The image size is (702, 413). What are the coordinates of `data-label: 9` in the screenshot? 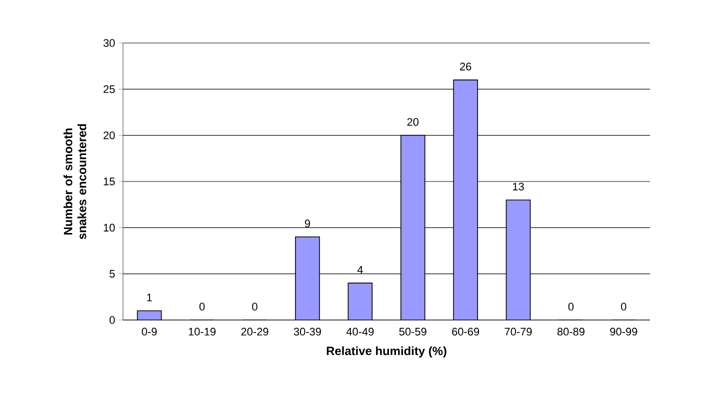 It's located at (307, 224).